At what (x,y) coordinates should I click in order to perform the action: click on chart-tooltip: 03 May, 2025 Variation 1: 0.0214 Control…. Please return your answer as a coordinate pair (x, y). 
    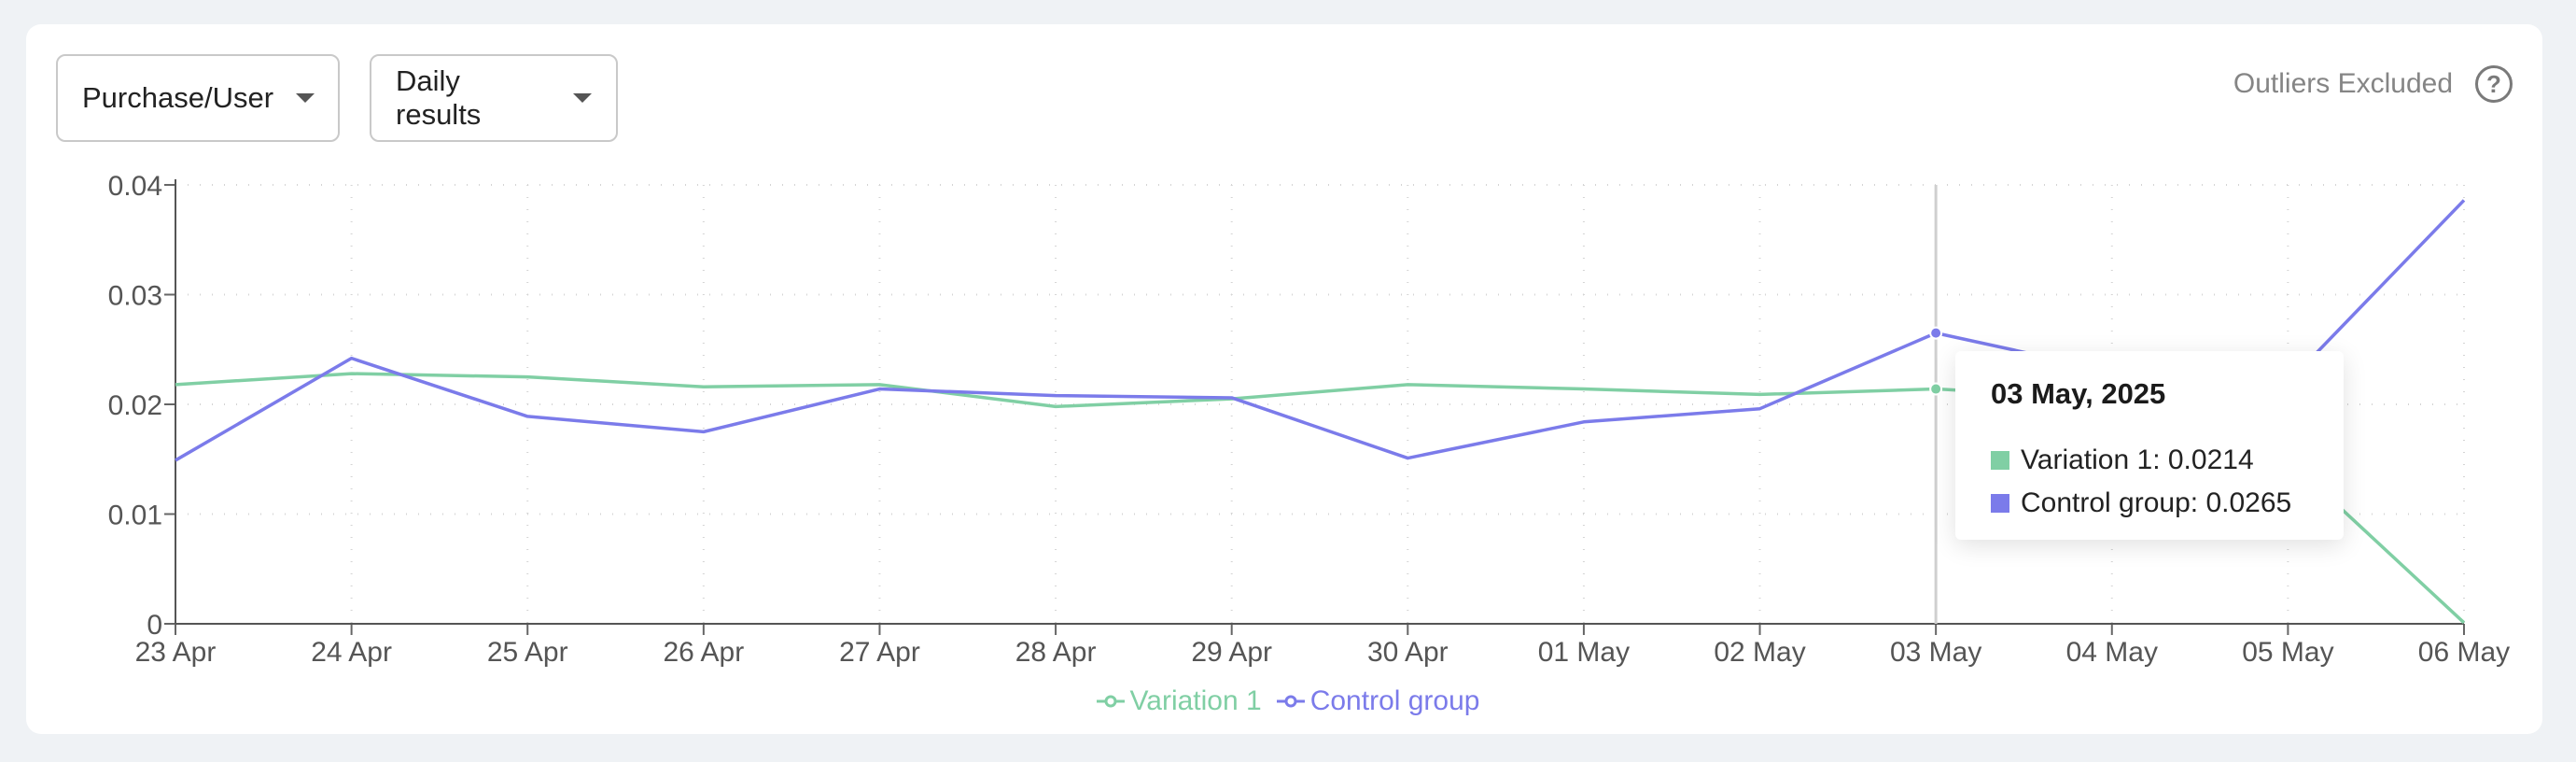
    Looking at the image, I should click on (2149, 446).